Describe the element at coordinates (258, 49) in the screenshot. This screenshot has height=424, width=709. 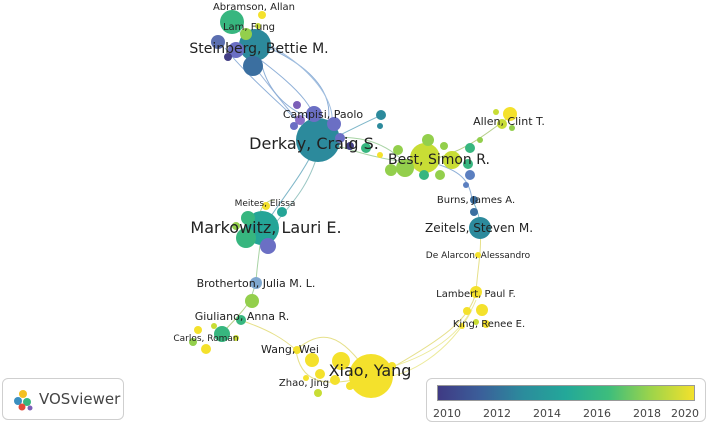
I see `node-label: Steinberg, Bettie M.` at that location.